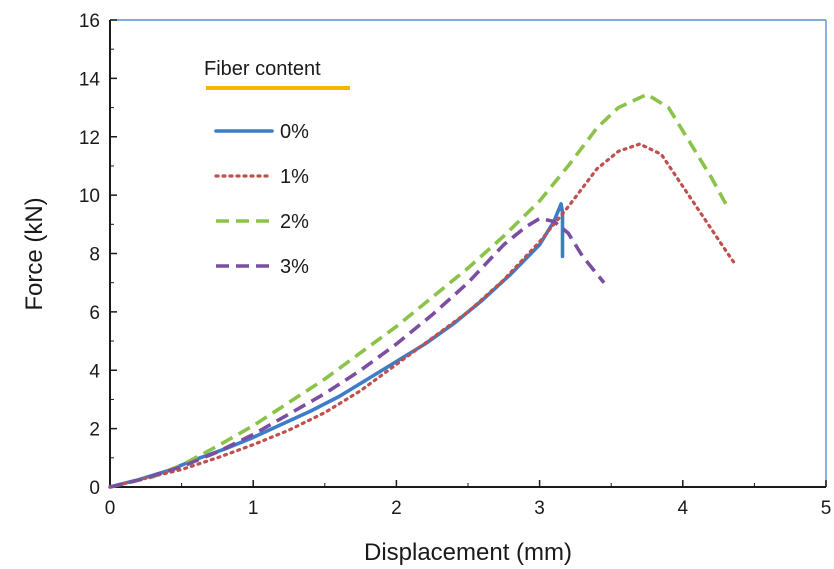 The height and width of the screenshot is (569, 834). I want to click on x-tick-label: 0, so click(110, 508).